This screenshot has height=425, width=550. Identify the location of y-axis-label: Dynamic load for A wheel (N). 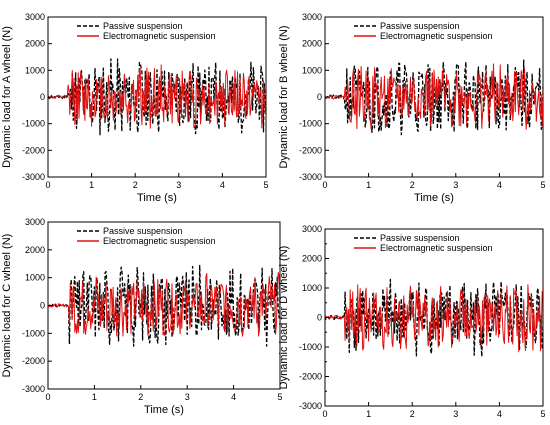
(7, 97).